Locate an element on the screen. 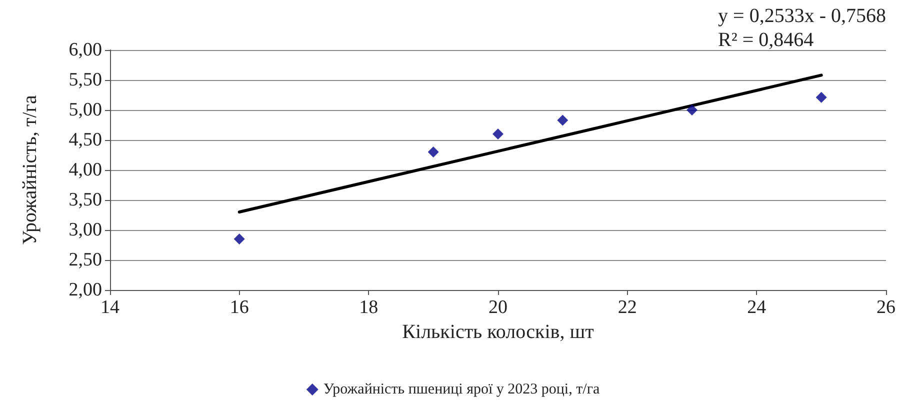  x-tick-label: 26 is located at coordinates (886, 307).